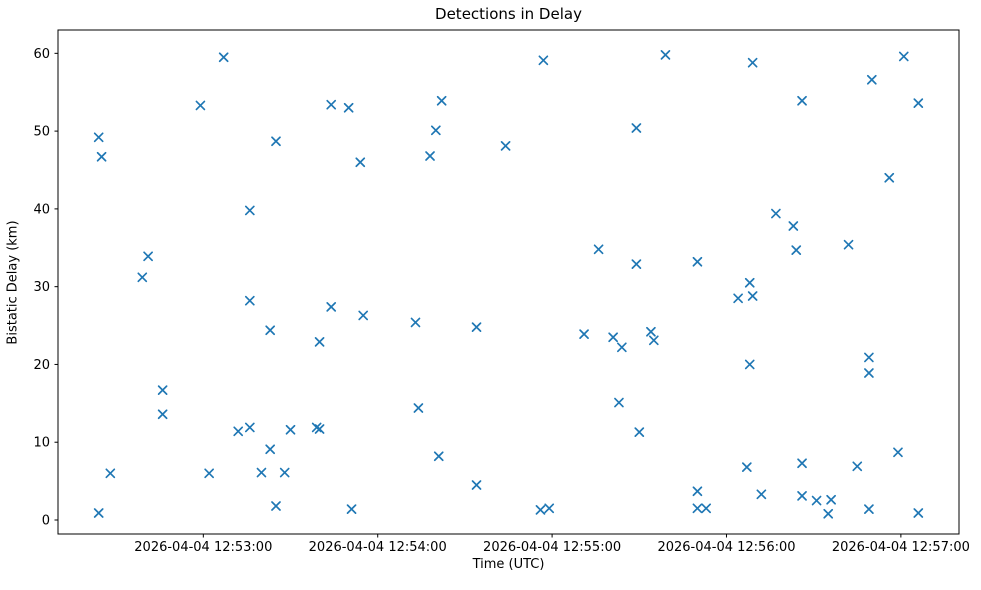  Describe the element at coordinates (41, 443) in the screenshot. I see `y-tick-label: 10` at that location.